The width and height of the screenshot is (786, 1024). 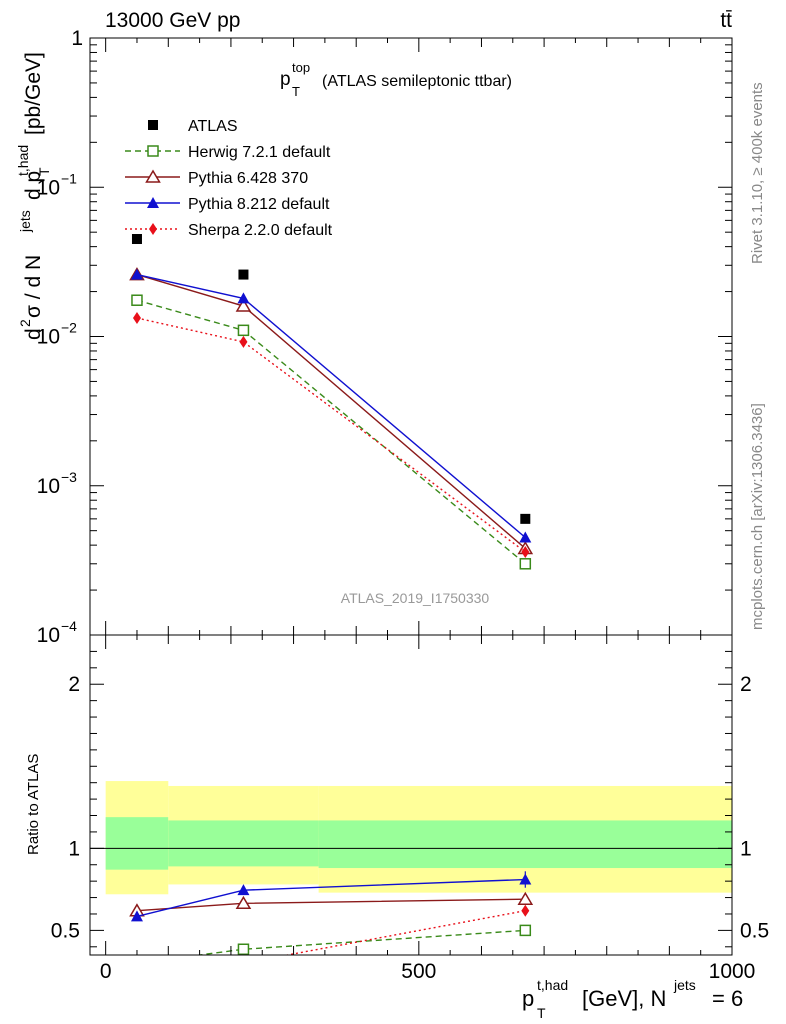 I want to click on ratio-y-tick-label: 1, so click(x=74, y=848).